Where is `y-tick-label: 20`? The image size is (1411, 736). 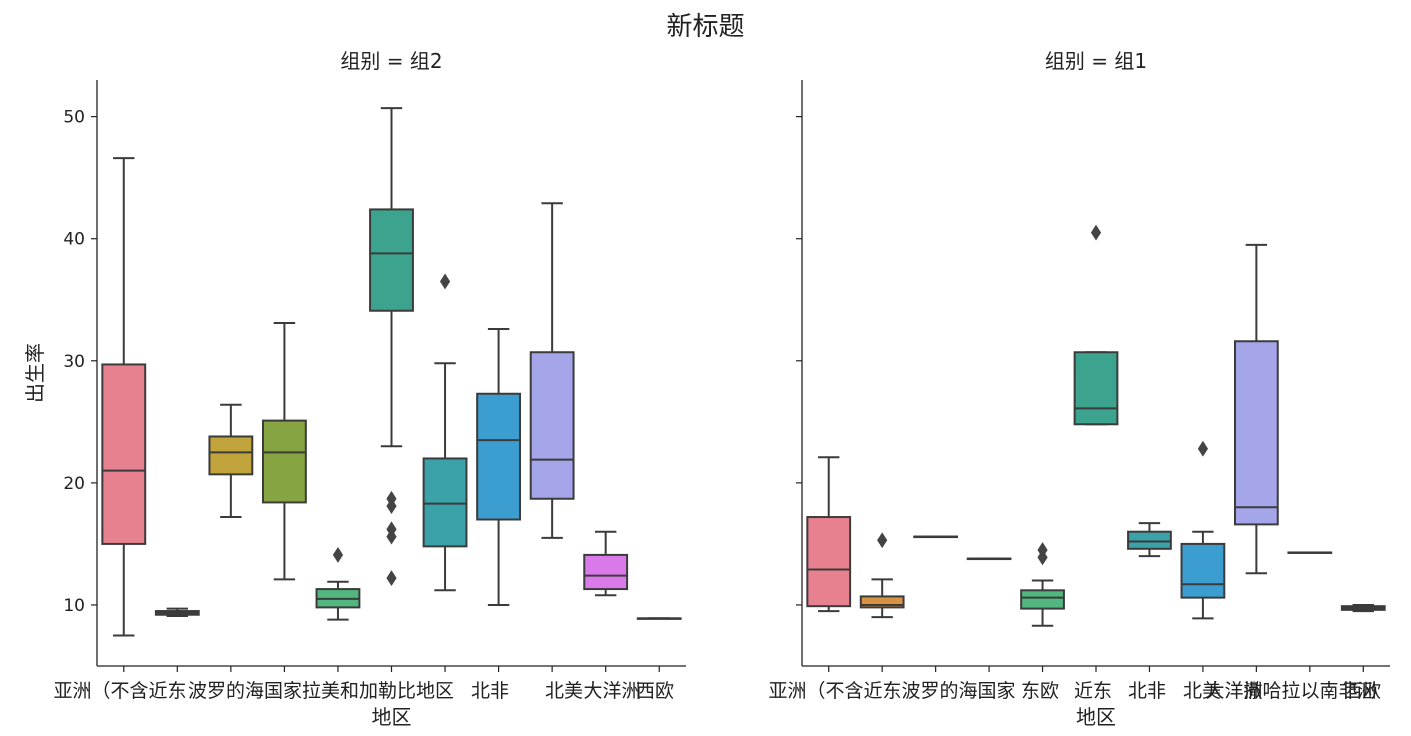
y-tick-label: 20 is located at coordinates (74, 484).